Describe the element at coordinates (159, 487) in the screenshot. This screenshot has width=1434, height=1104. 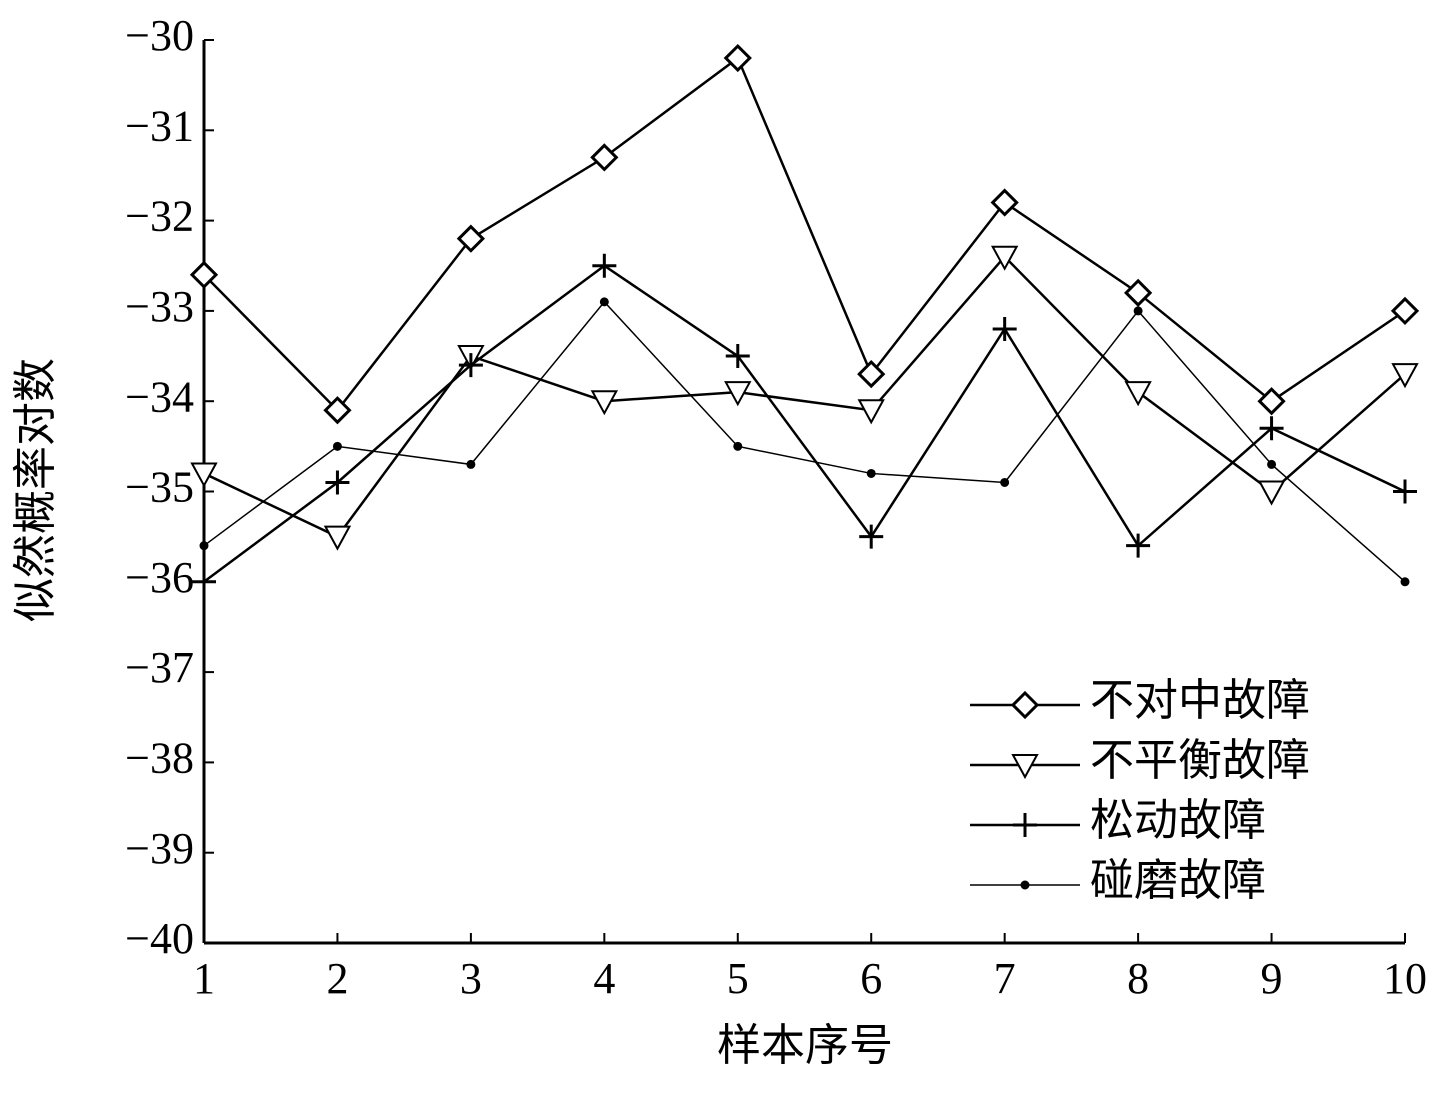
I see `y-tick-label: −35` at that location.